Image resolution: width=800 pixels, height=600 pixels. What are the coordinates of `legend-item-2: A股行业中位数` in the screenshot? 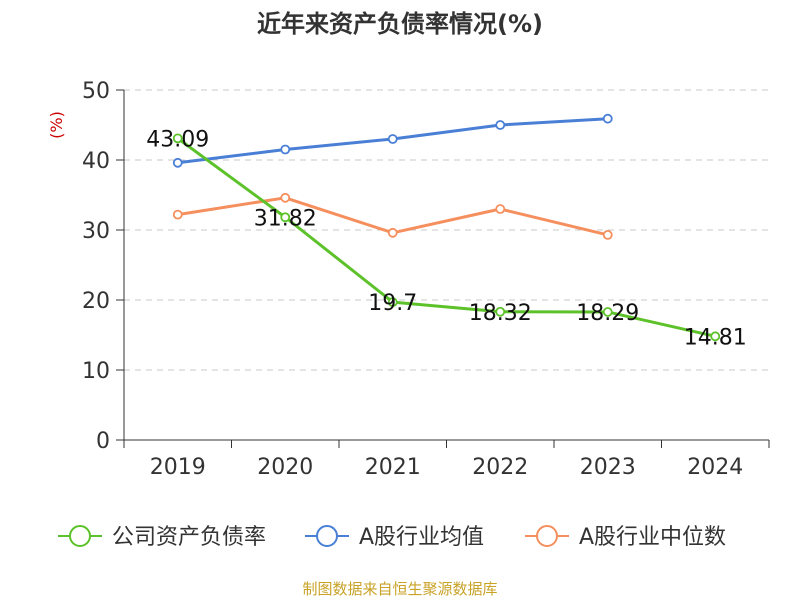 It's located at (625, 537).